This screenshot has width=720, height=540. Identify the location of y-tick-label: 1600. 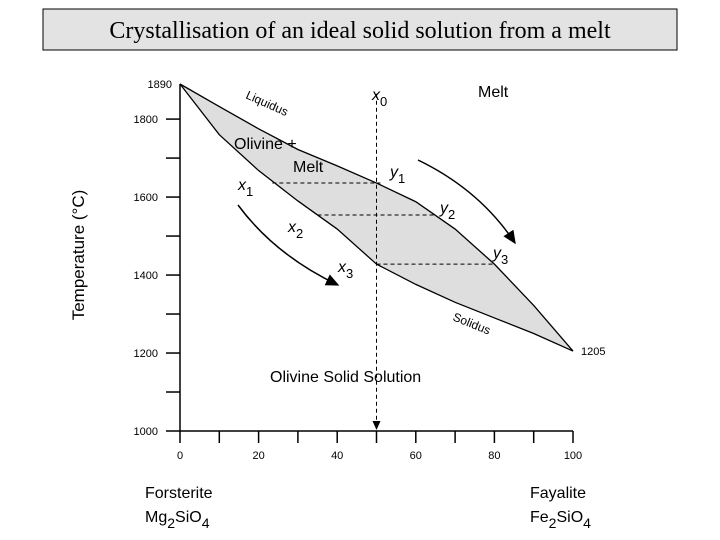
(146, 198).